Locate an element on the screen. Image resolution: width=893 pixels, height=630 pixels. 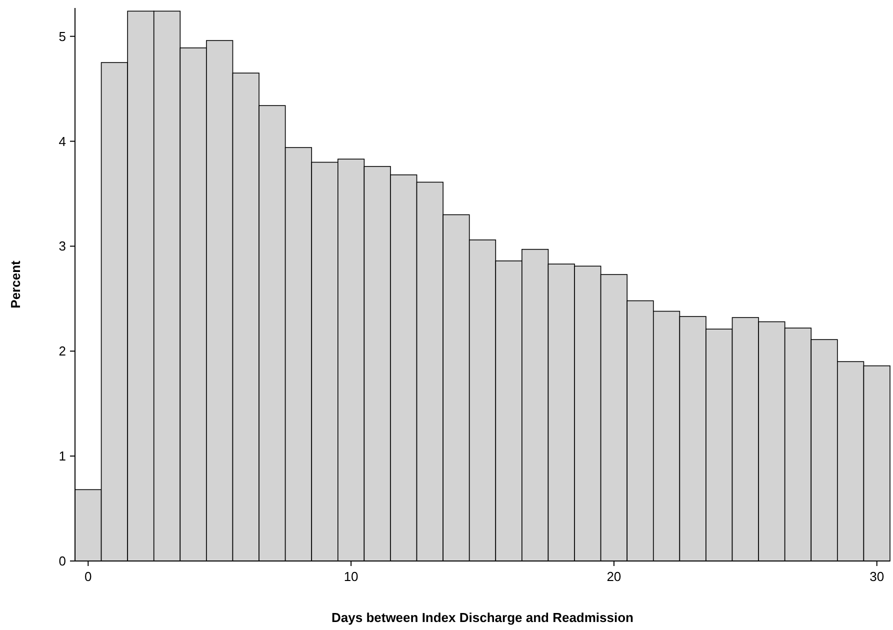
x-axis-title: Days between Index Discharge and Readmission is located at coordinates (483, 617).